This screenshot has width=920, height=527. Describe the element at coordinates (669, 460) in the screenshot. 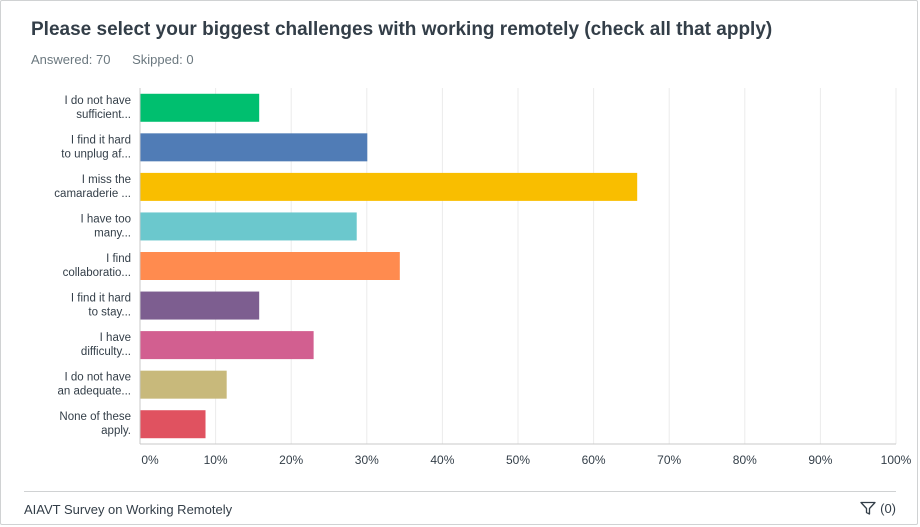

I see `x-tick-label: 70%` at that location.